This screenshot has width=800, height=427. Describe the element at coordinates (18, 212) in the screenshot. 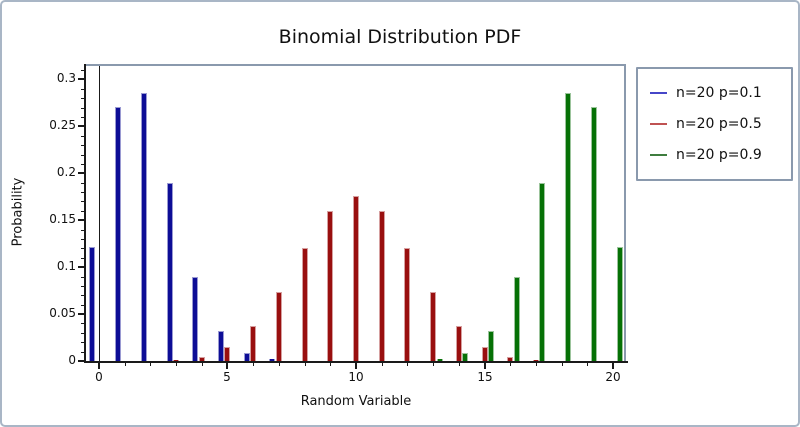

I see `y-axis-label: Probability` at that location.